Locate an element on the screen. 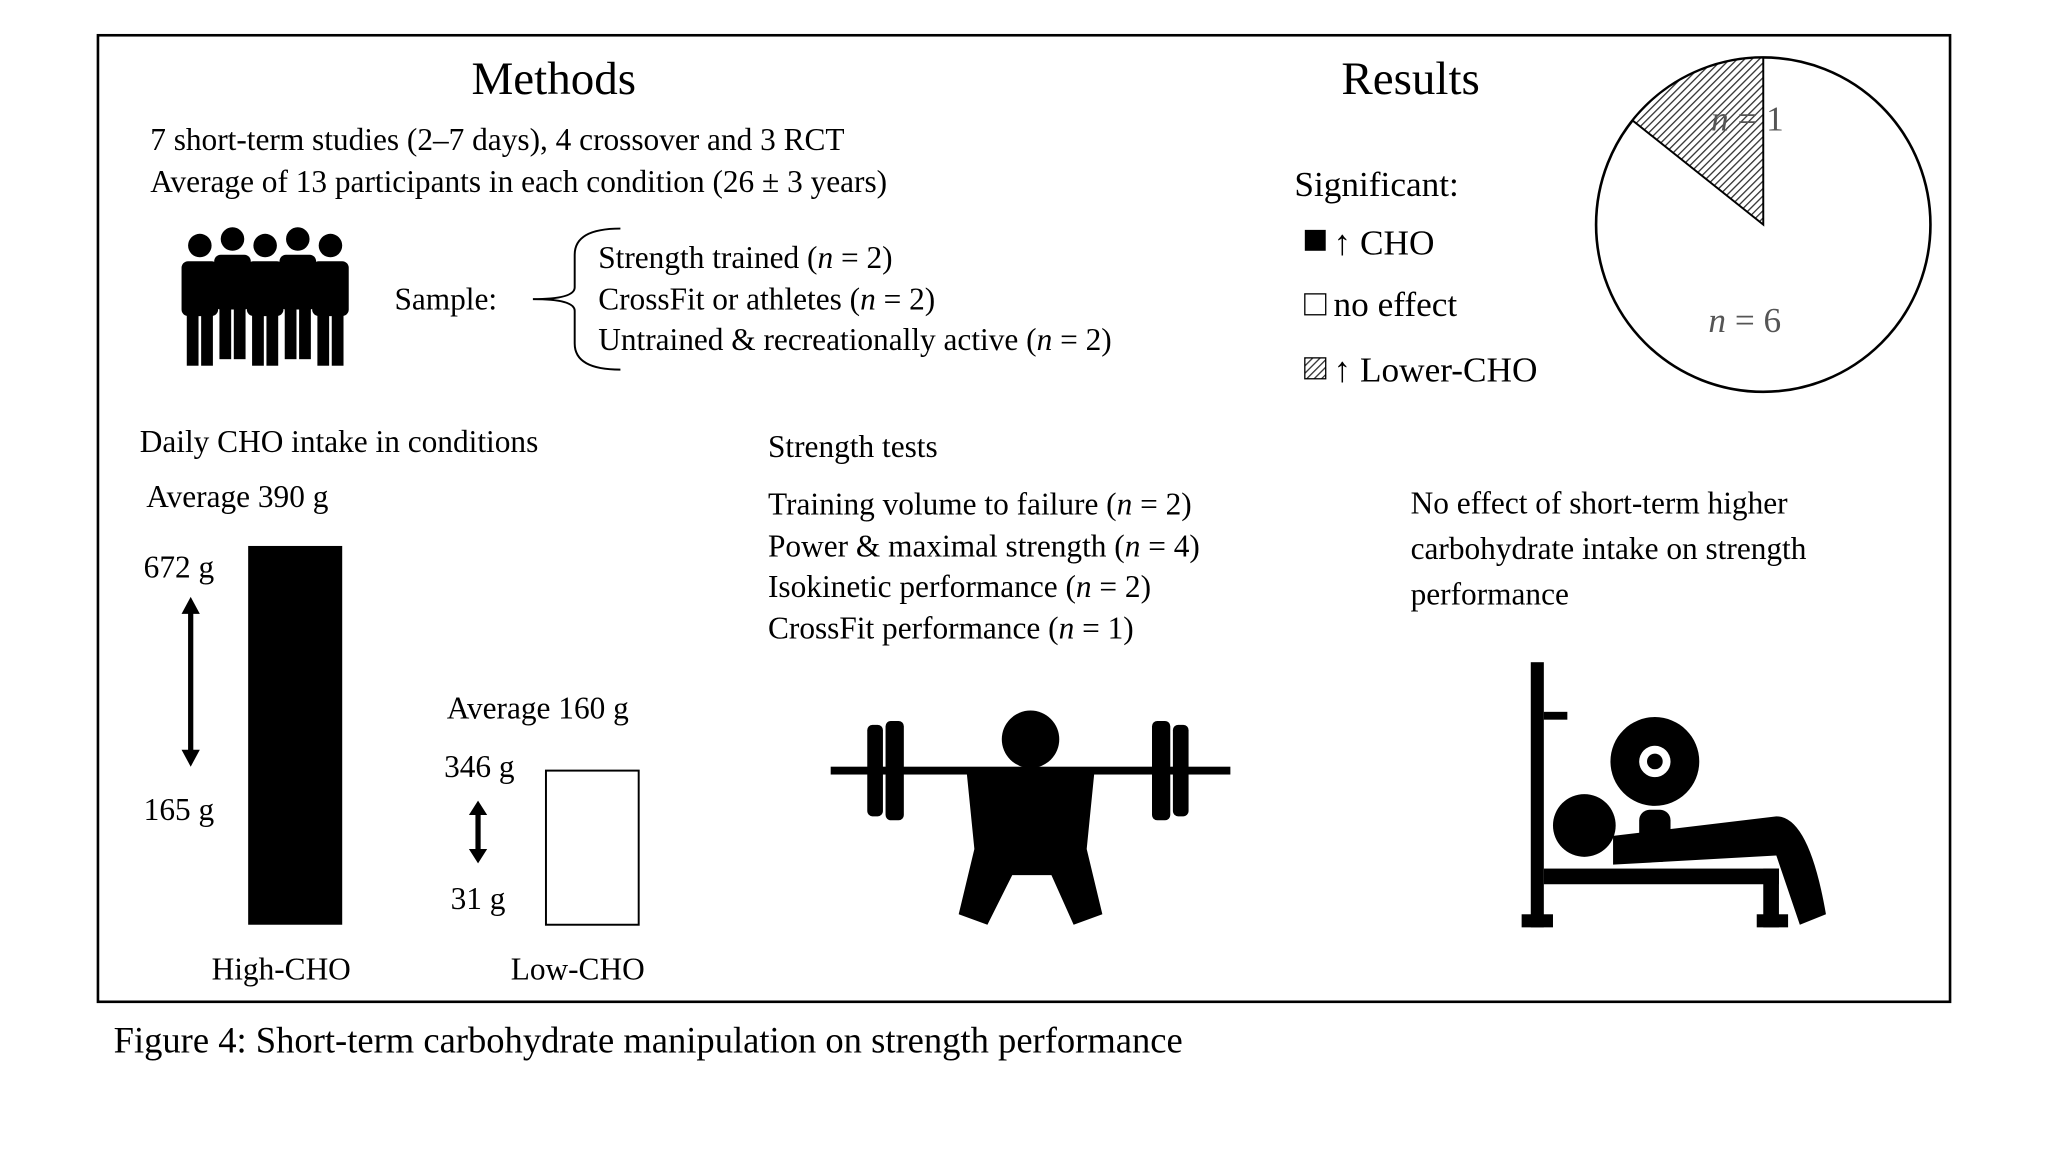 The image size is (2048, 1152). brace is located at coordinates (576, 299).